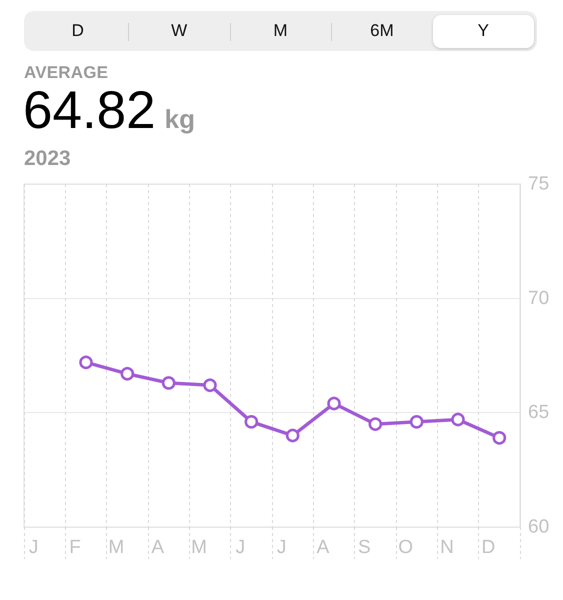  What do you see at coordinates (75, 547) in the screenshot?
I see `x-tick-label: F` at bounding box center [75, 547].